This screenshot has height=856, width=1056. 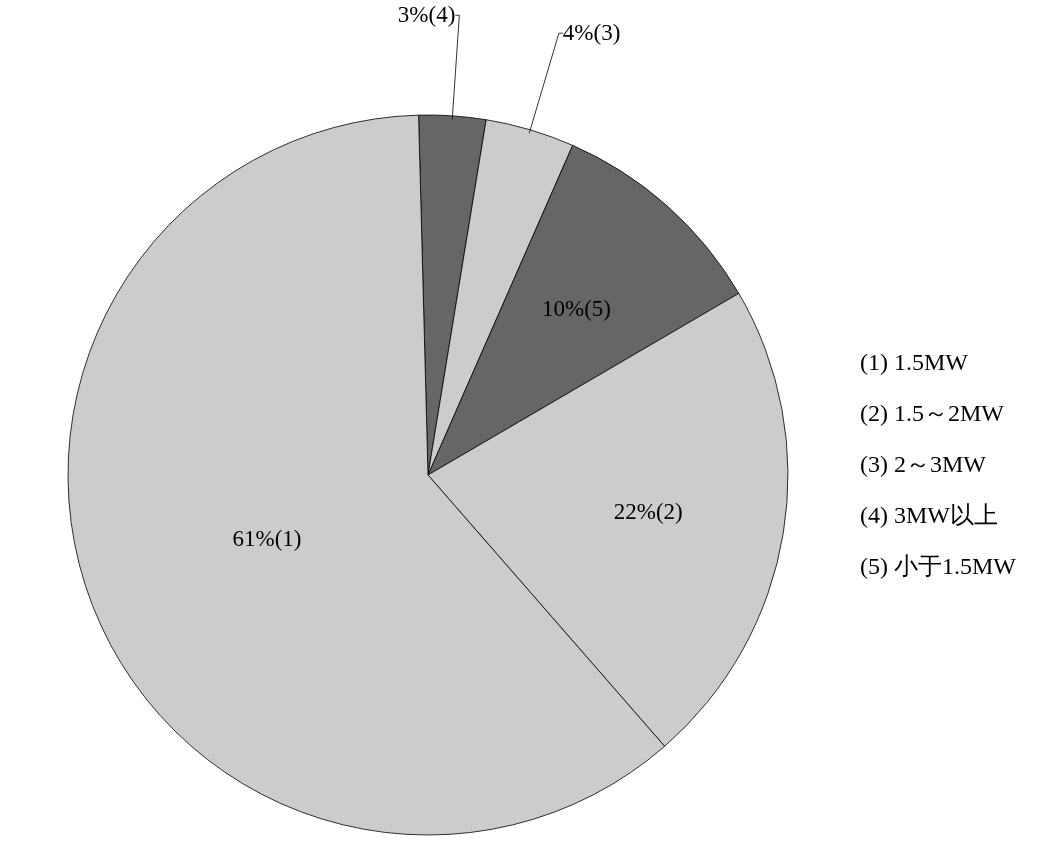 I want to click on text: (2) 1.5～2MW, so click(x=932, y=413).